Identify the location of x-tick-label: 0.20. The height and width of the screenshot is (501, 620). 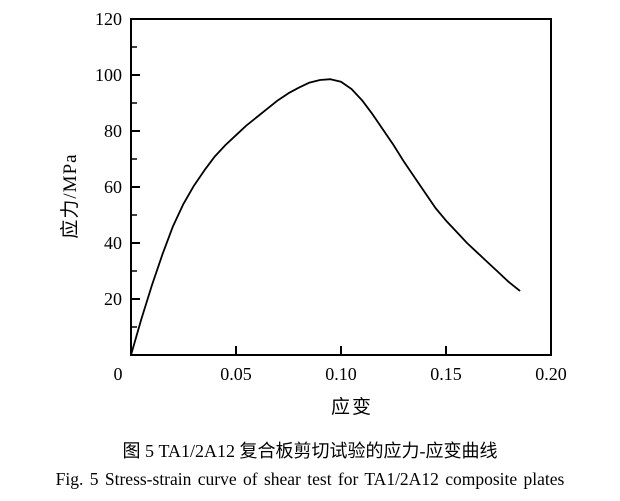
(551, 374).